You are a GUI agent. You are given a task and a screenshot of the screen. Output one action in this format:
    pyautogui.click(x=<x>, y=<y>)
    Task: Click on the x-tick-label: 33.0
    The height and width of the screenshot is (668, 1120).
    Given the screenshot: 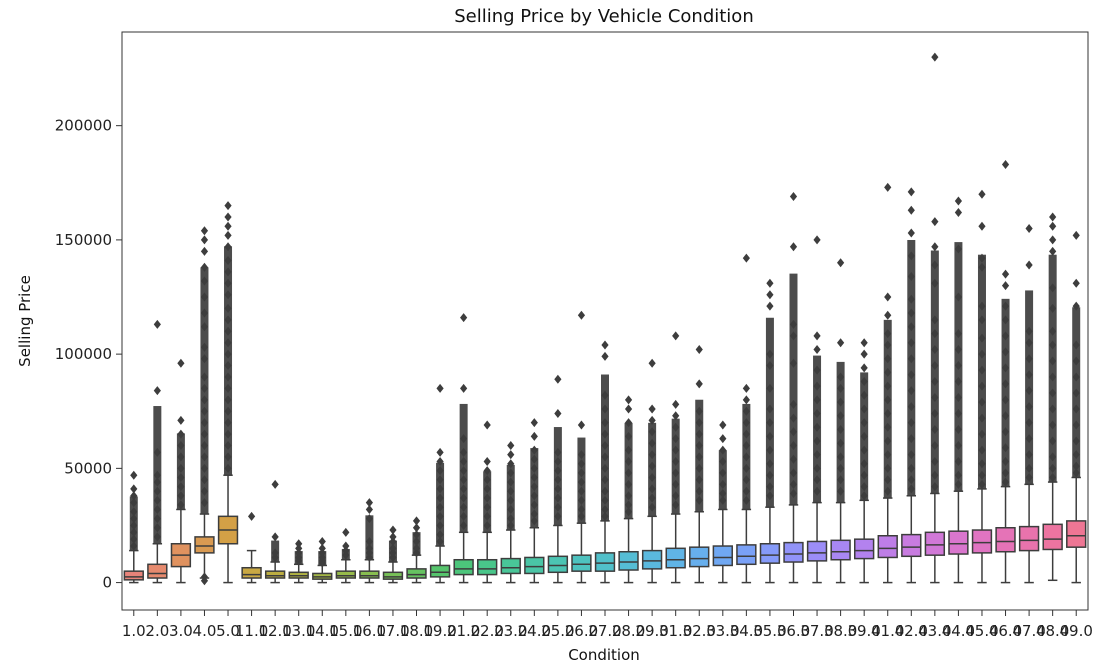 What is the action you would take?
    pyautogui.click(x=722, y=631)
    